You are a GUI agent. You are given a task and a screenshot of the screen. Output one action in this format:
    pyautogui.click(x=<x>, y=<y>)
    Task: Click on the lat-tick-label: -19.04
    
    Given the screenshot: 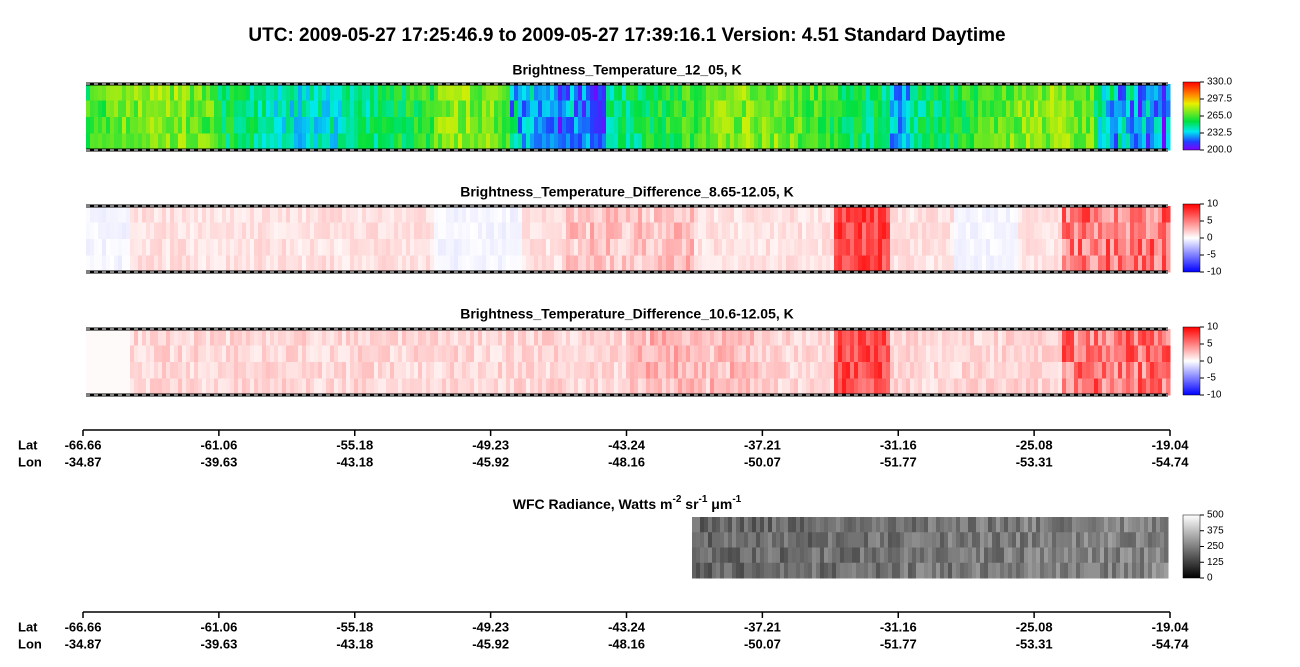 What is the action you would take?
    pyautogui.click(x=1171, y=626)
    